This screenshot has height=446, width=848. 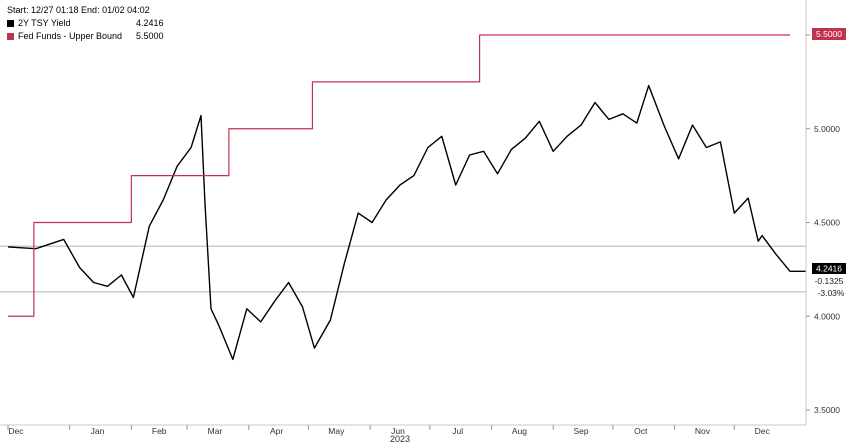 What do you see at coordinates (827, 316) in the screenshot?
I see `y-tick-label: 4.0000` at bounding box center [827, 316].